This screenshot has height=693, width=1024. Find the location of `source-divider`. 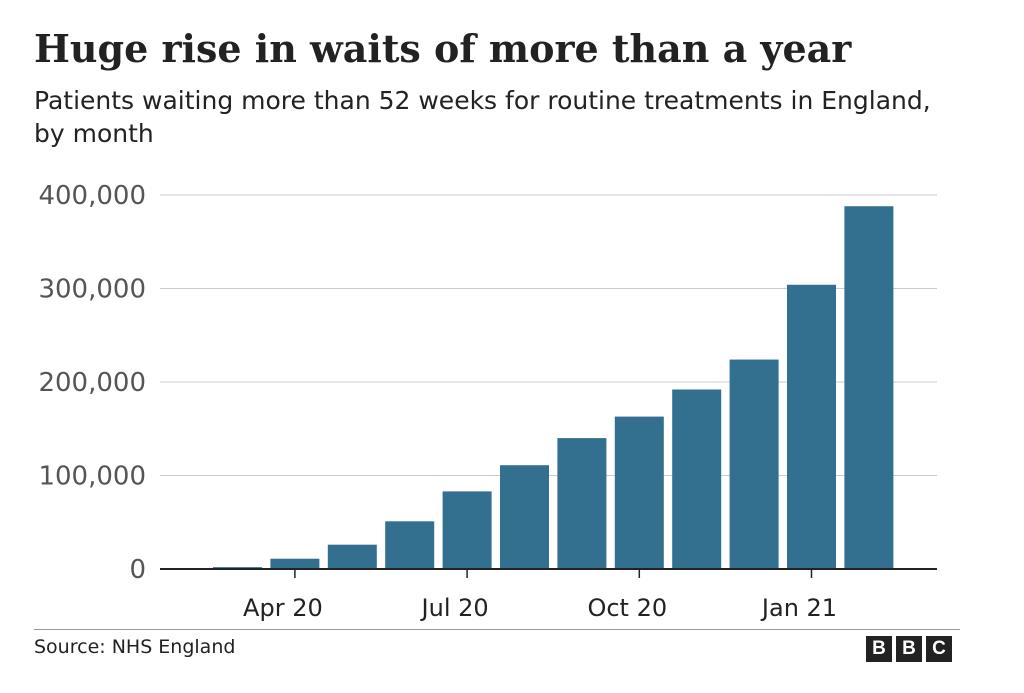

source-divider is located at coordinates (497, 629).